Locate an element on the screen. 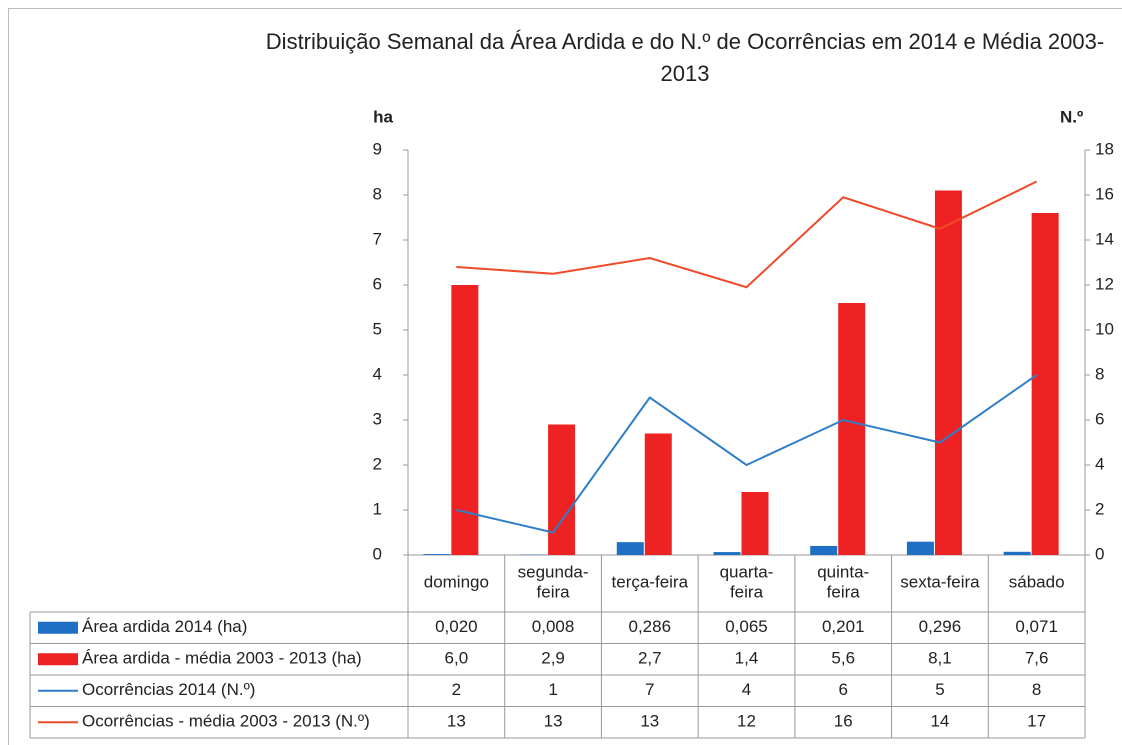  y2-tick-label: 8 is located at coordinates (1099, 373).